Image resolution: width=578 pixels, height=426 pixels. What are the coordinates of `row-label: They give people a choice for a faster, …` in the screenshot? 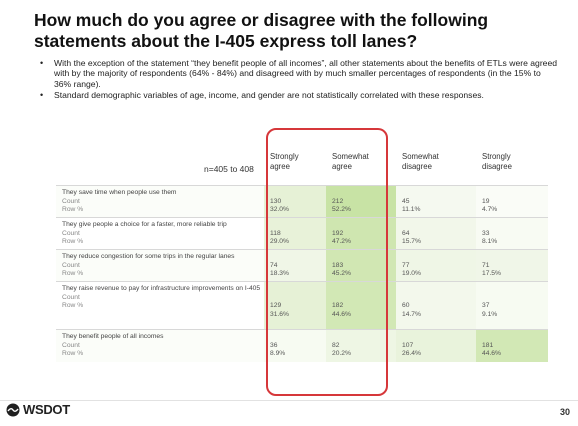 It's located at (162, 234).